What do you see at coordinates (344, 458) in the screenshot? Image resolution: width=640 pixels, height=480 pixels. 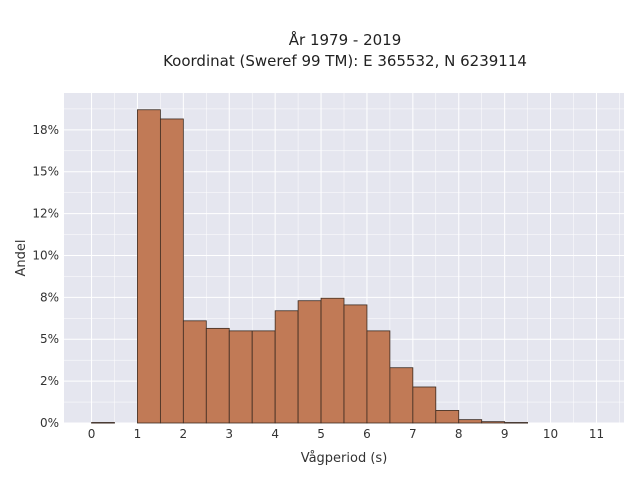 I see `x-axis-label: Vågperiod (s)` at bounding box center [344, 458].